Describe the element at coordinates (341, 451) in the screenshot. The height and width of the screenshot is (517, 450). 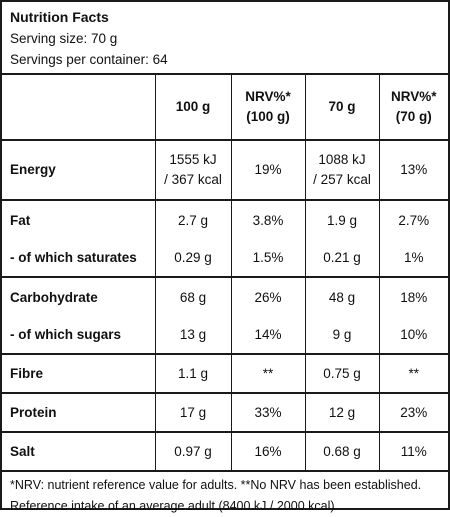
I see `value-per-70g: 0.68 g` at that location.